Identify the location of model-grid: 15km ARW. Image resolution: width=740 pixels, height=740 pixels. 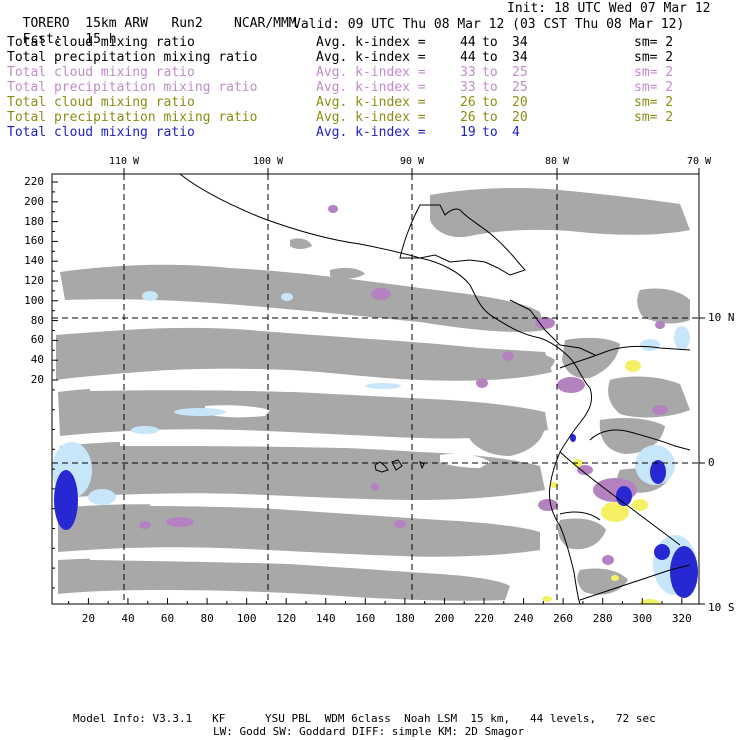
(116, 23).